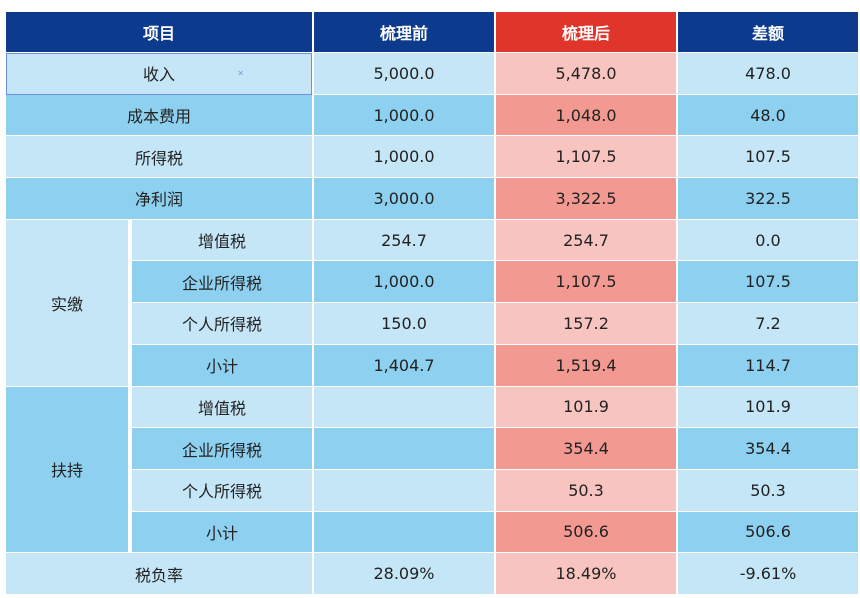  I want to click on row-label-text: 收入, so click(158, 75).